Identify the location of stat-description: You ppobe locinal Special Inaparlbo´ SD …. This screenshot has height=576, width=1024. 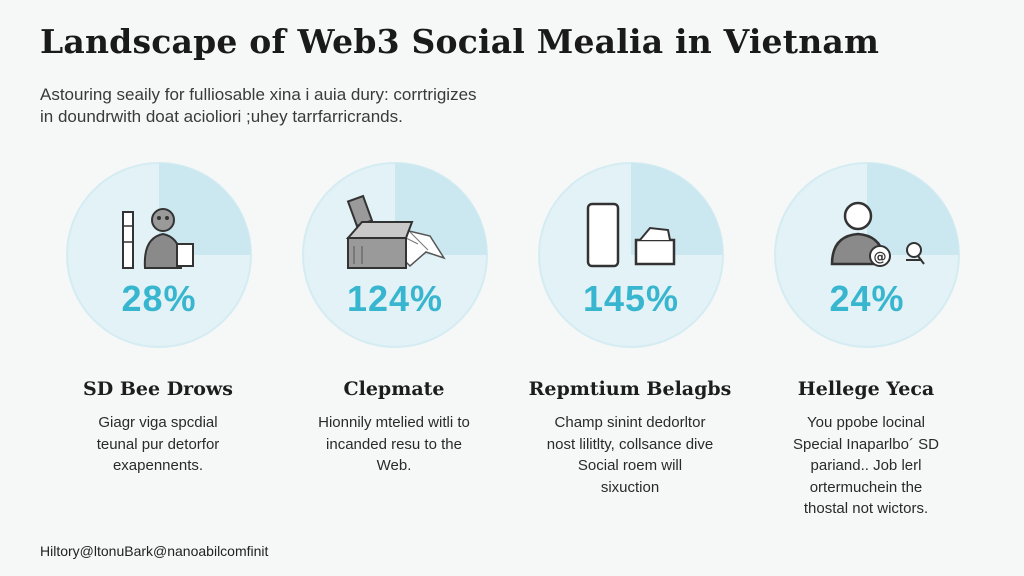
(866, 466).